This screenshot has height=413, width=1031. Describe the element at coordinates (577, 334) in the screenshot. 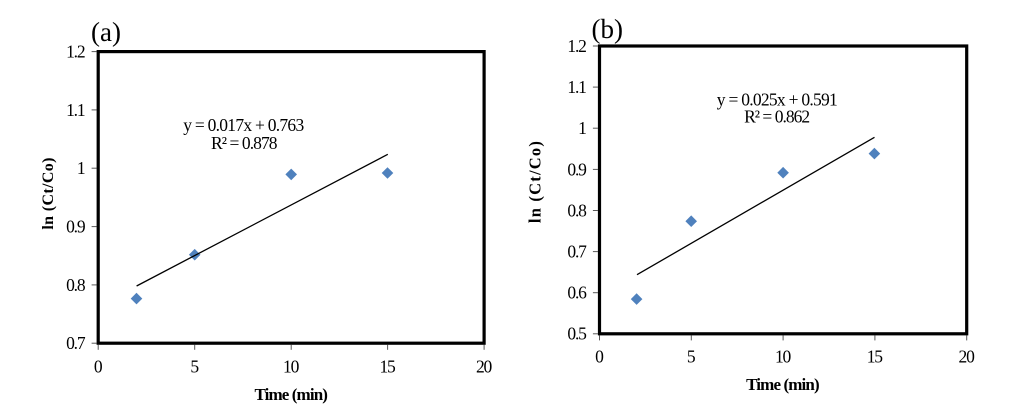

I see `svg-text: 0.5` at that location.